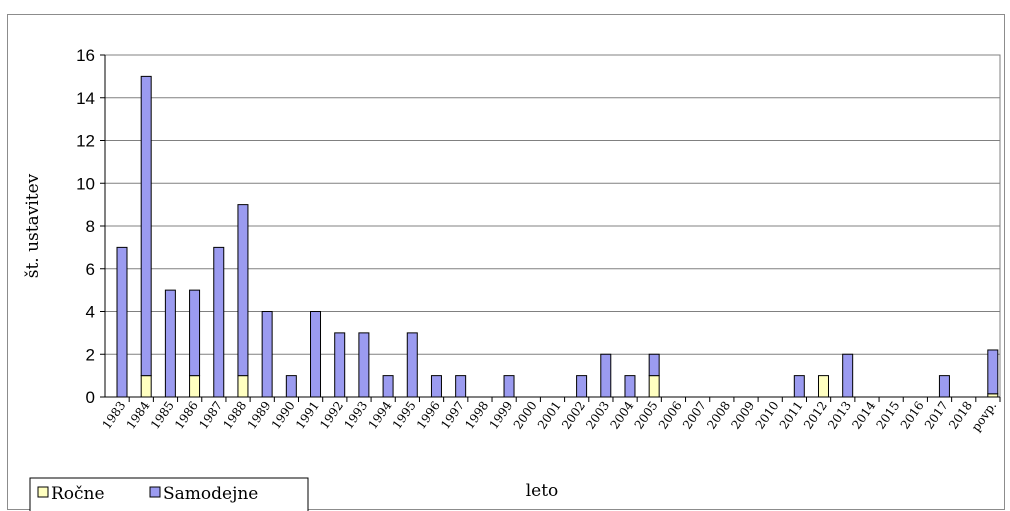 Image resolution: width=1010 pixels, height=511 pixels. What do you see at coordinates (621, 414) in the screenshot?
I see `x-tick-label: 2004` at bounding box center [621, 414].